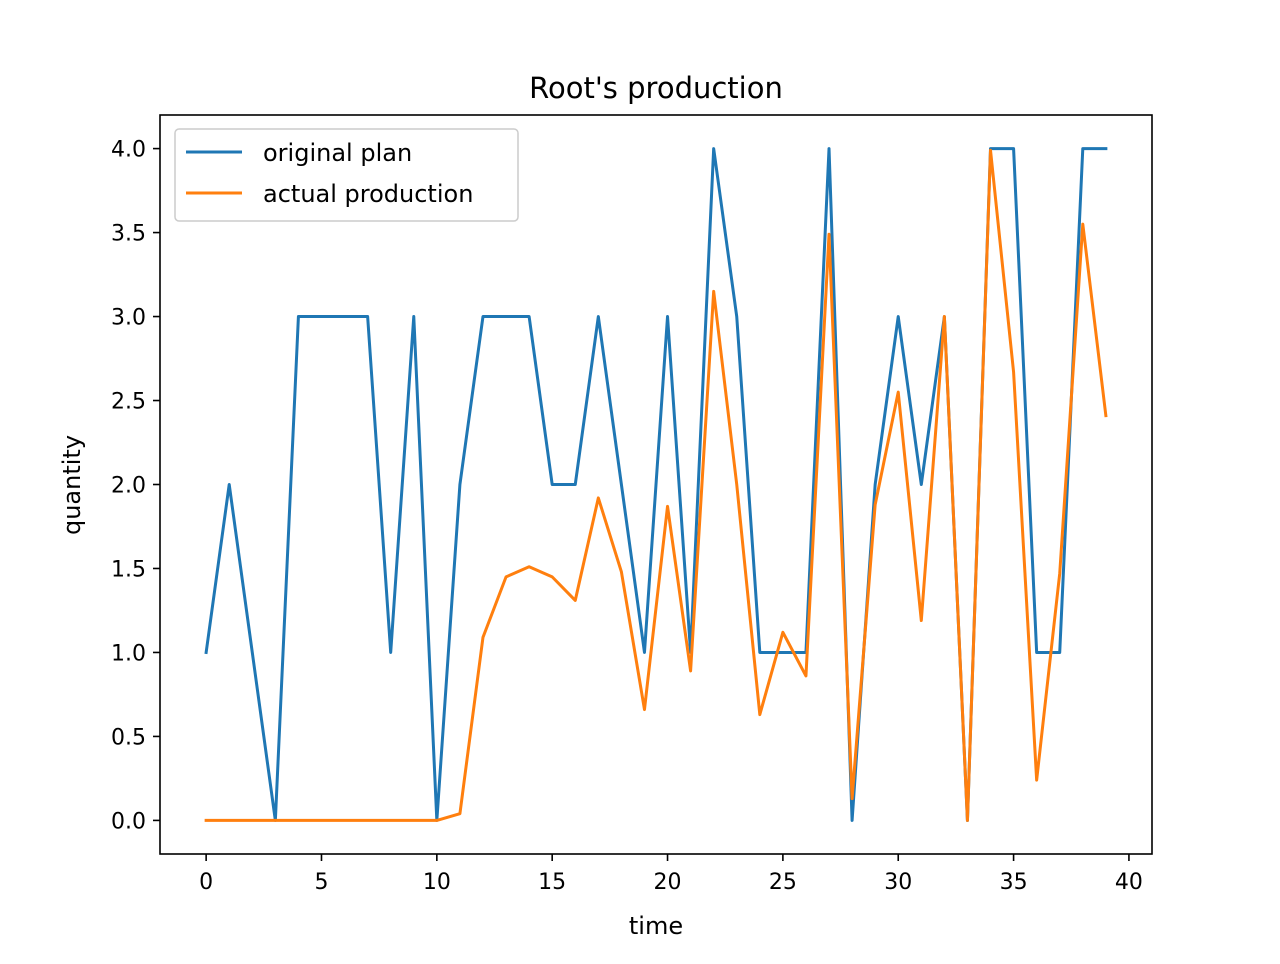 This screenshot has width=1280, height=964. I want to click on y-tick-label: 3.0, so click(128, 318).